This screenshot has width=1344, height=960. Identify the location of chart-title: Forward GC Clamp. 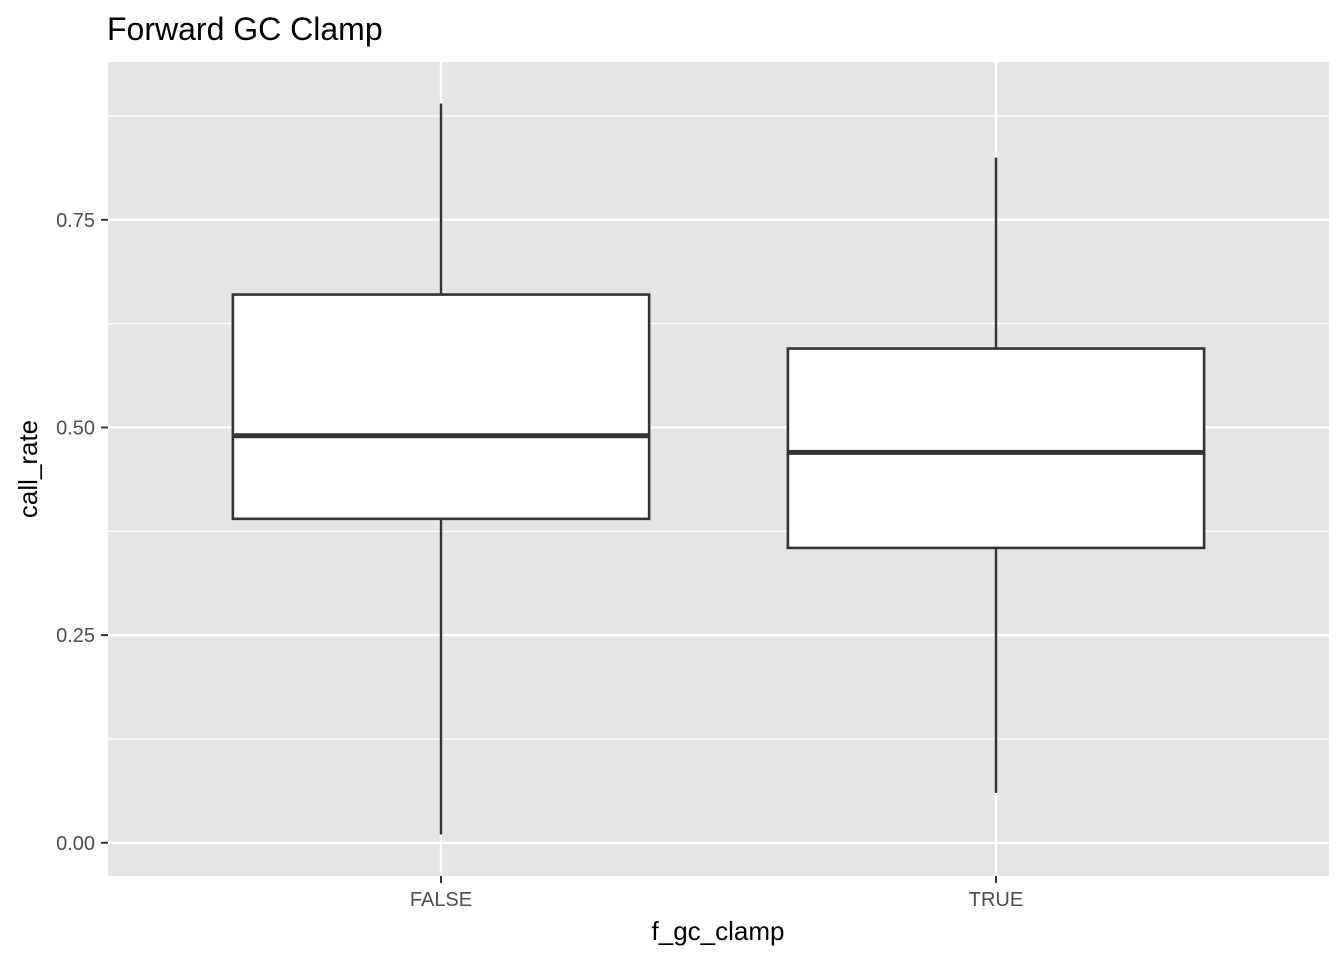
(245, 29).